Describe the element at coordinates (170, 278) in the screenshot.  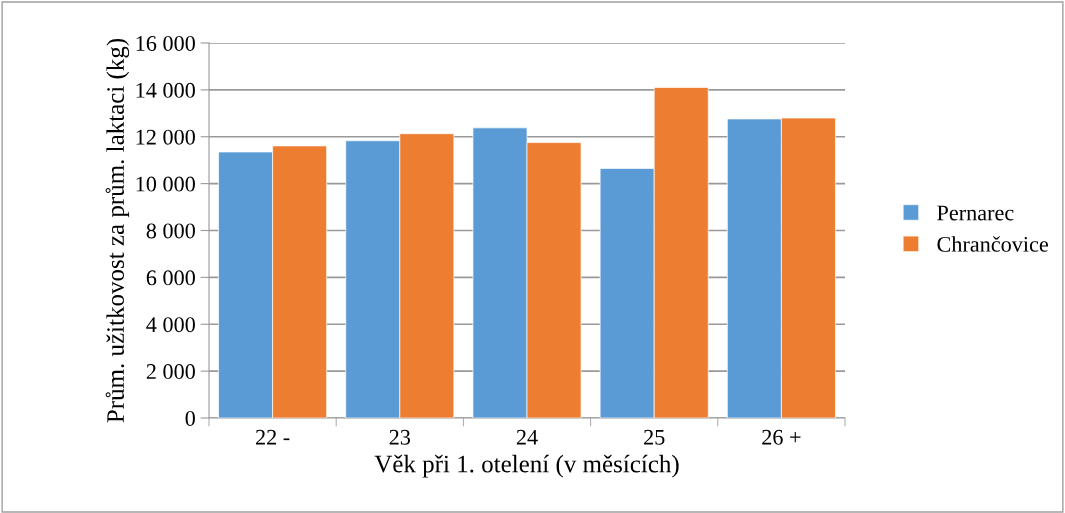
I see `y-tick-label: 6 000` at that location.